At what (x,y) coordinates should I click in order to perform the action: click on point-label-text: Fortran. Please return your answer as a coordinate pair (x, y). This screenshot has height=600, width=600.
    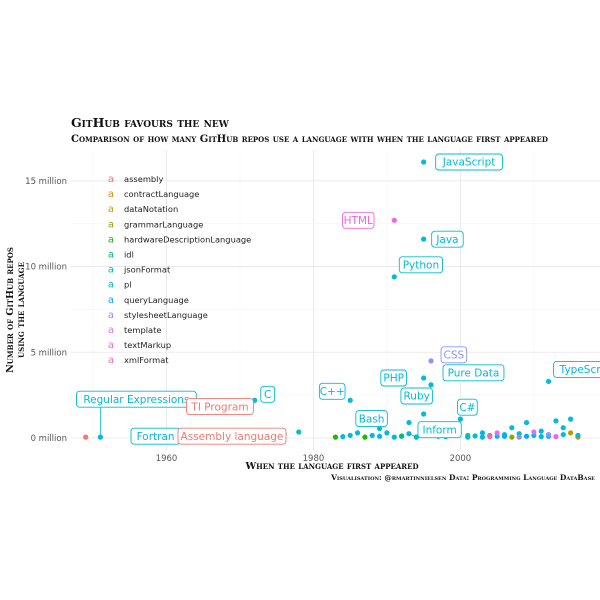
    Looking at the image, I should click on (156, 437).